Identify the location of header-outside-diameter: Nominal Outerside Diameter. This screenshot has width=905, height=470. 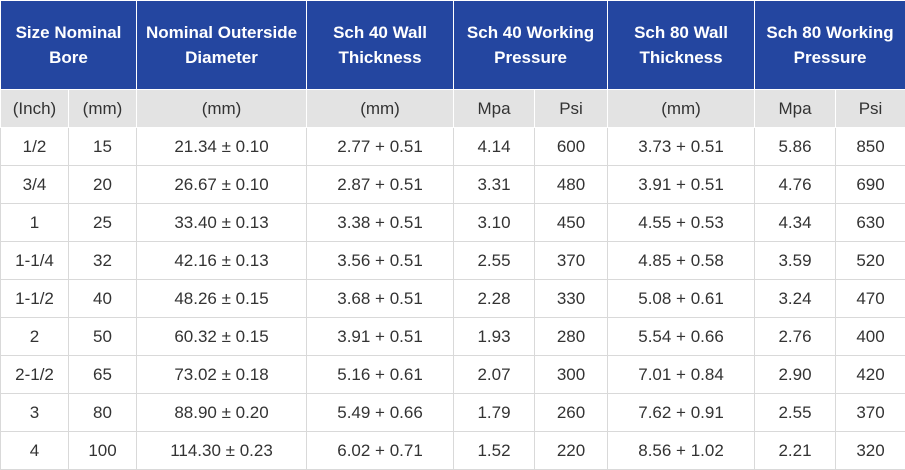
(222, 45).